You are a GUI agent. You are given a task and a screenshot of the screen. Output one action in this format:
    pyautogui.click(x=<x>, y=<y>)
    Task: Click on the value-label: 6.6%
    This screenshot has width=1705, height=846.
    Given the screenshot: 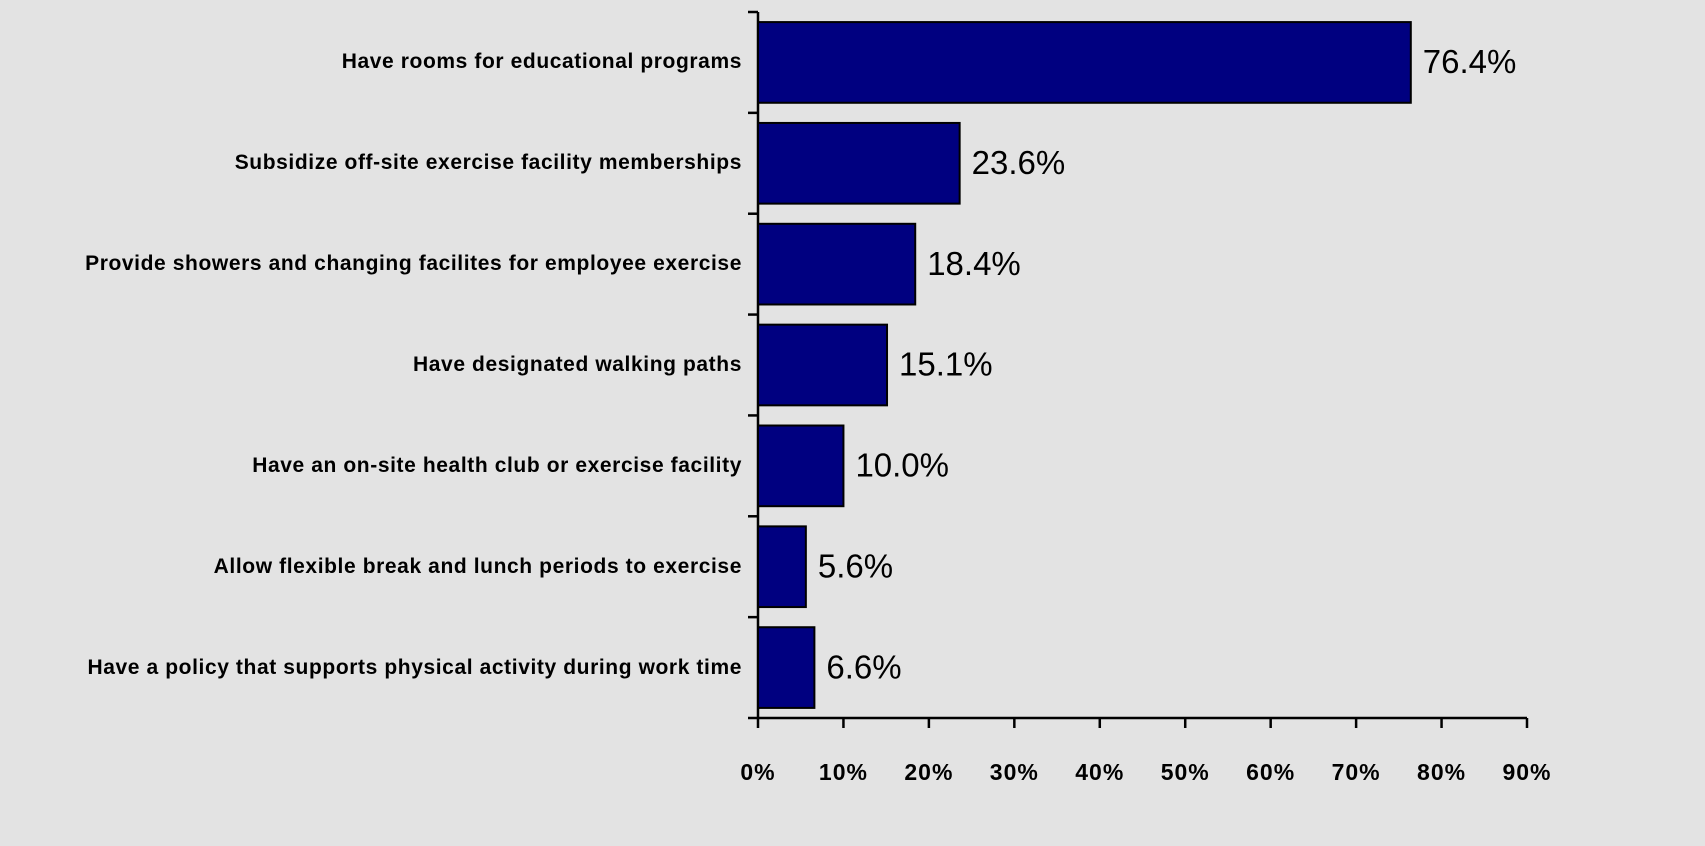 What is the action you would take?
    pyautogui.click(x=863, y=666)
    